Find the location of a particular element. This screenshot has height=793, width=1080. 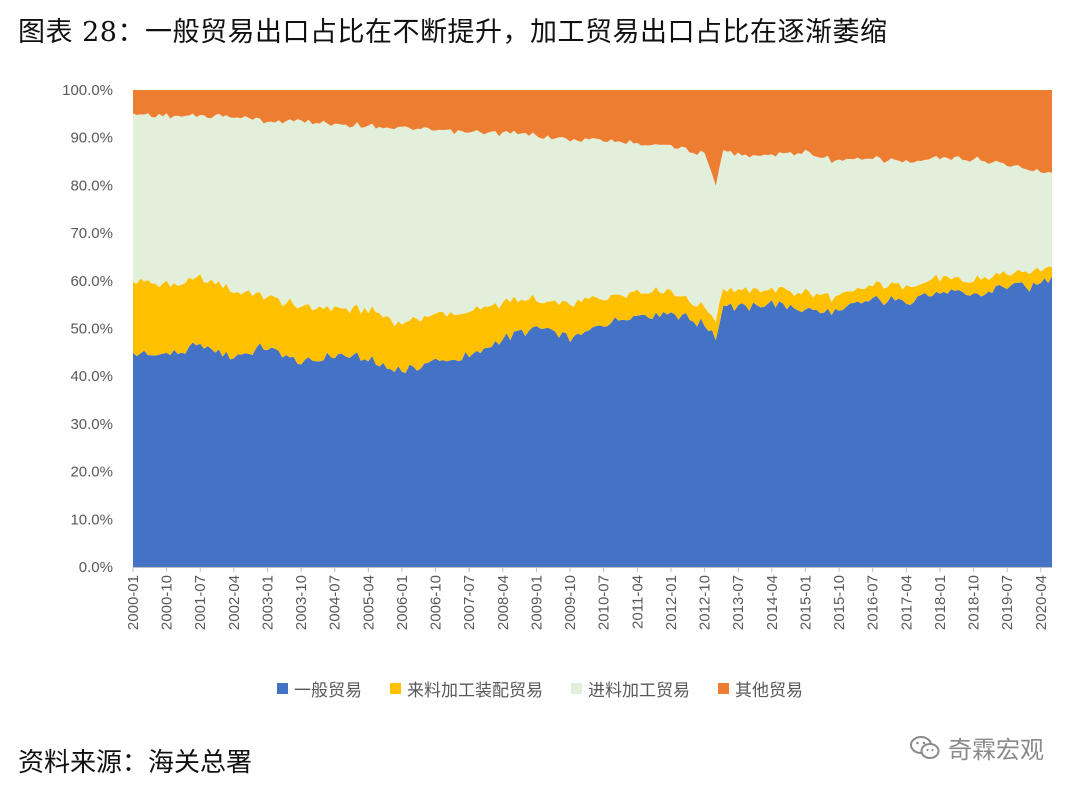

x-tick-label: 2004-07 is located at coordinates (335, 602).